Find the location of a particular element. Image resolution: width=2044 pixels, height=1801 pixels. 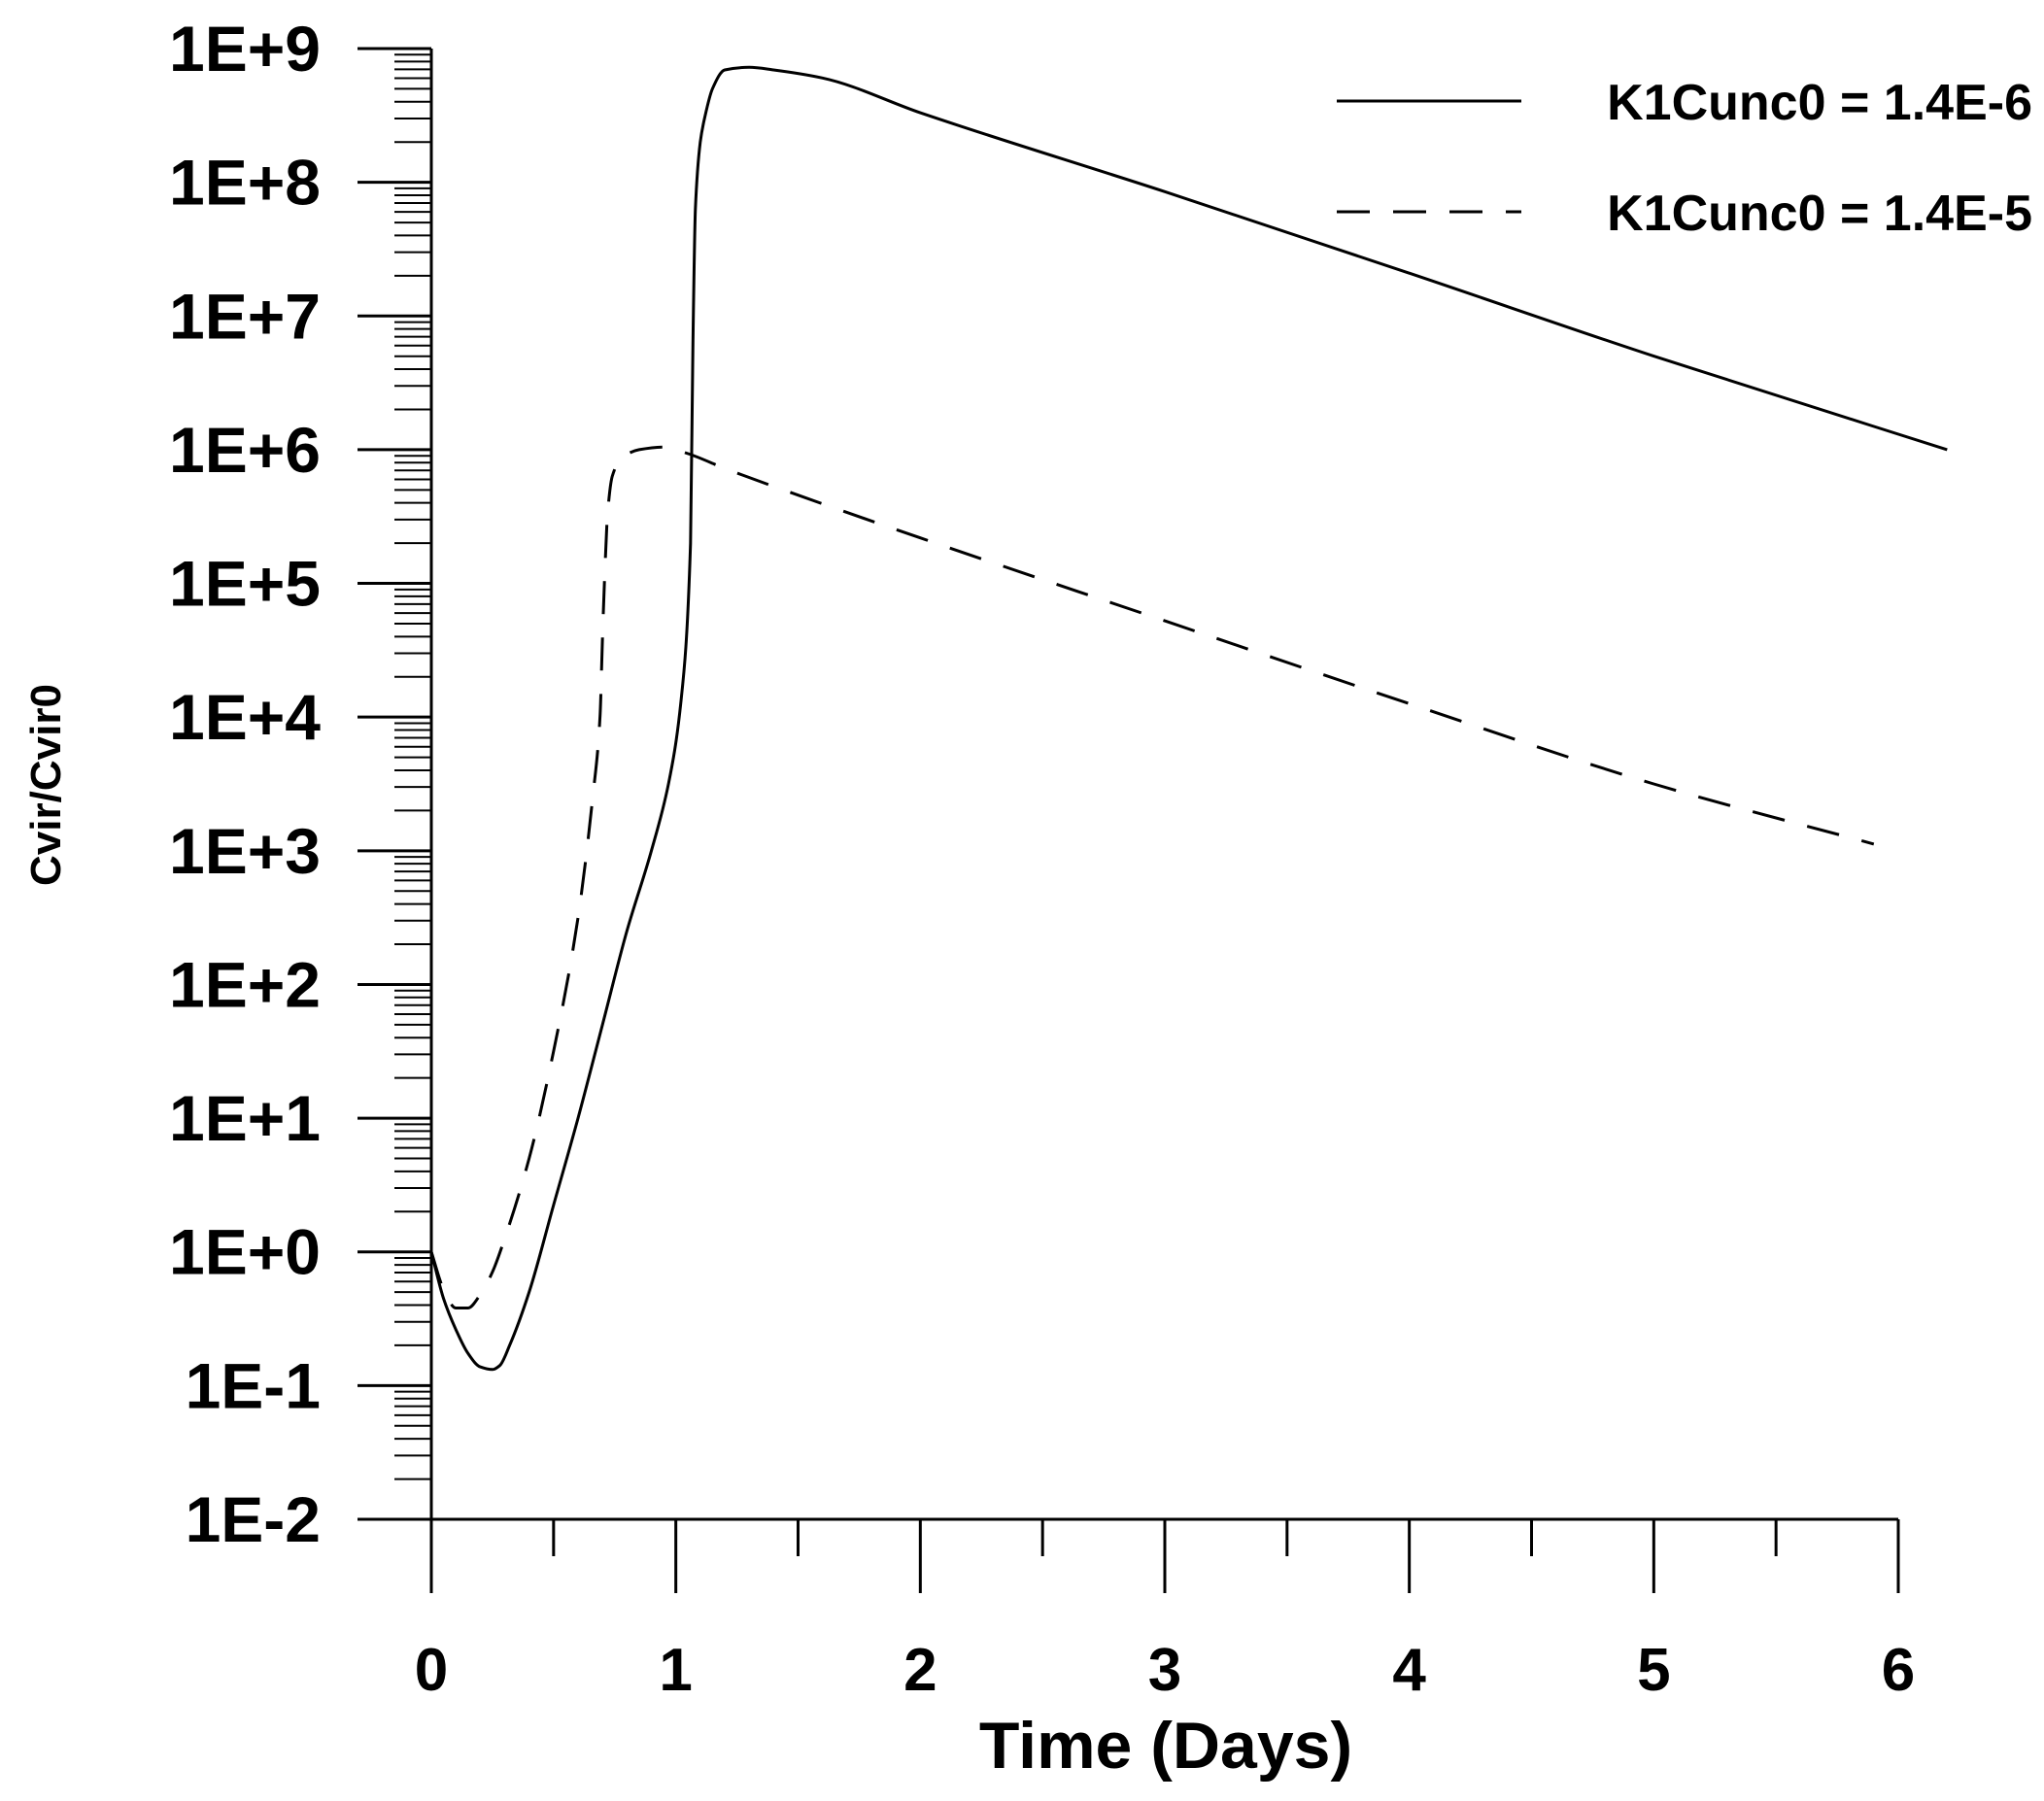

y-tick-label: 1E+1 is located at coordinates (245, 1118).